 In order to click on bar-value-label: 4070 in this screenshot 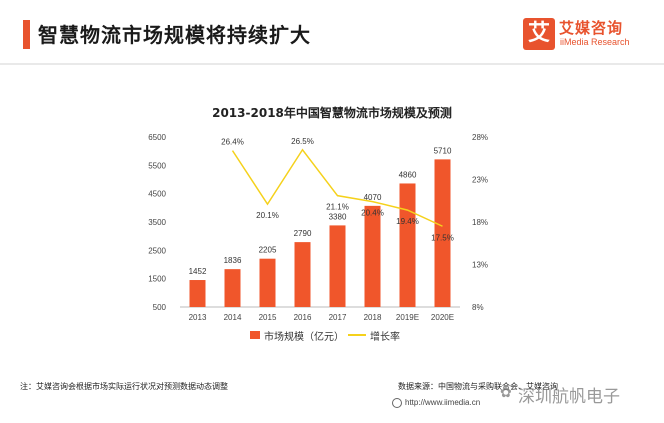, I will do `click(373, 197)`.